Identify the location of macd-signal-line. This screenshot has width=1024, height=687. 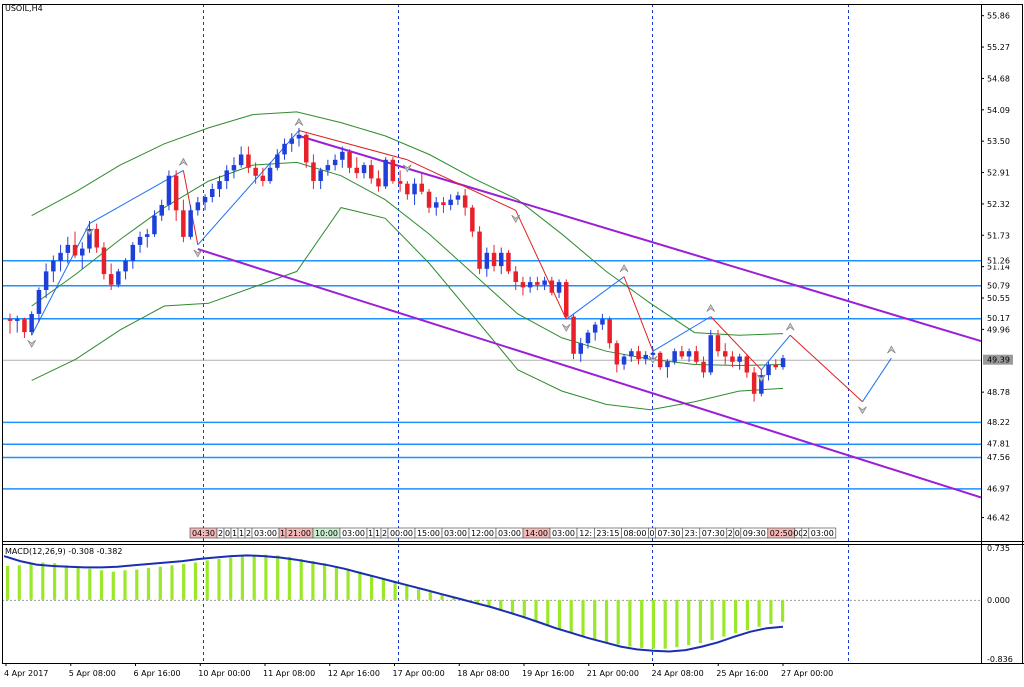
(393, 603).